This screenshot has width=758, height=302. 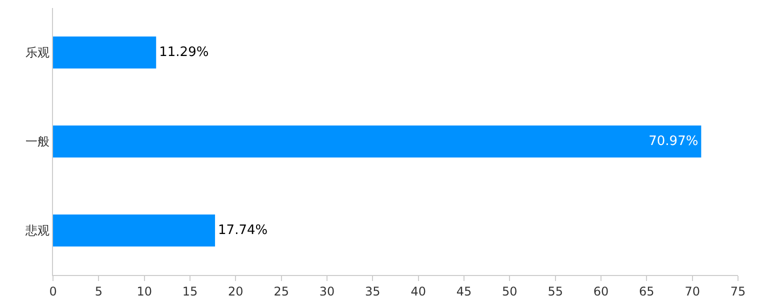 I want to click on x-tick-label: 75, so click(x=738, y=291).